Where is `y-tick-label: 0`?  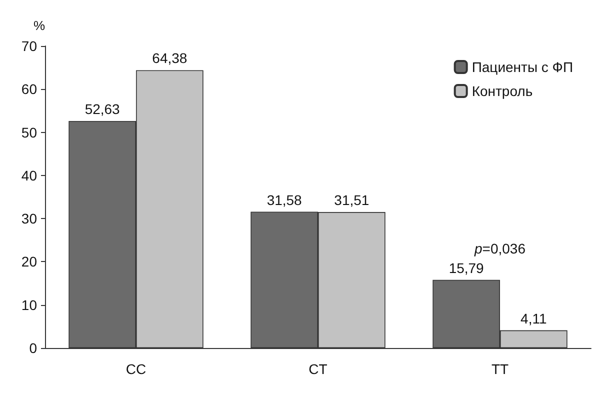 y-tick-label: 0 is located at coordinates (33, 348).